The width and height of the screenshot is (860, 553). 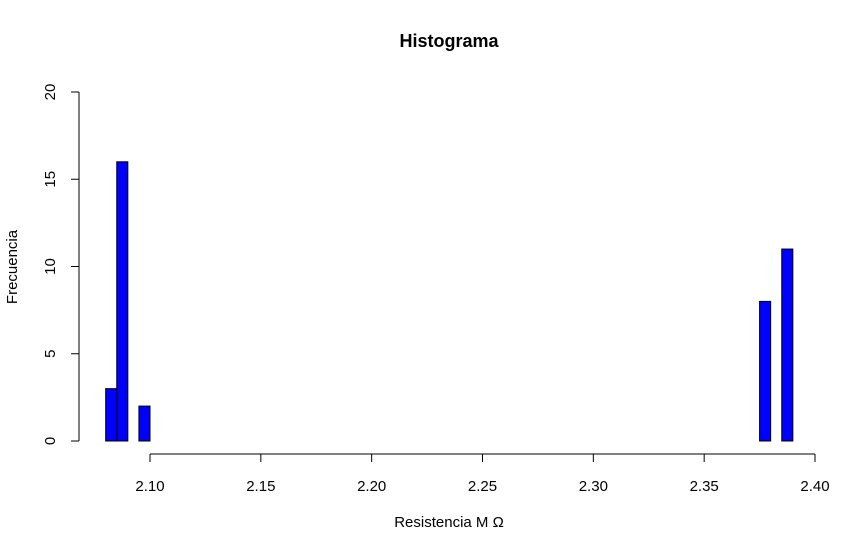 What do you see at coordinates (50, 354) in the screenshot?
I see `y-tick-label: 5` at bounding box center [50, 354].